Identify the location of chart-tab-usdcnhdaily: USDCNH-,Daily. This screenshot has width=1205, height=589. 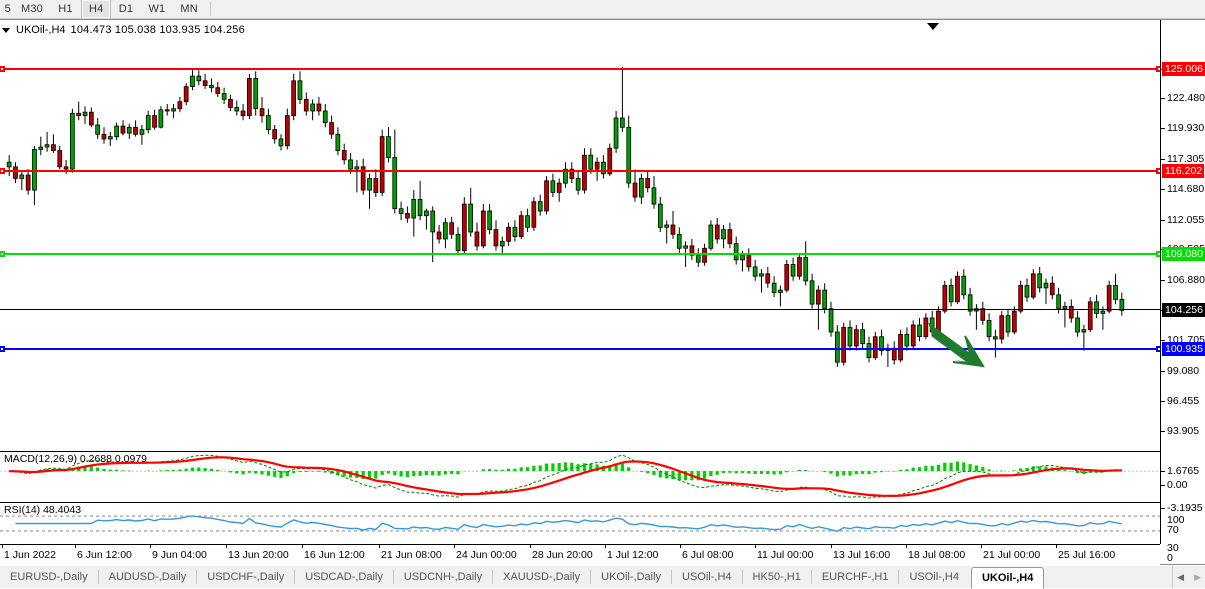
(443, 577).